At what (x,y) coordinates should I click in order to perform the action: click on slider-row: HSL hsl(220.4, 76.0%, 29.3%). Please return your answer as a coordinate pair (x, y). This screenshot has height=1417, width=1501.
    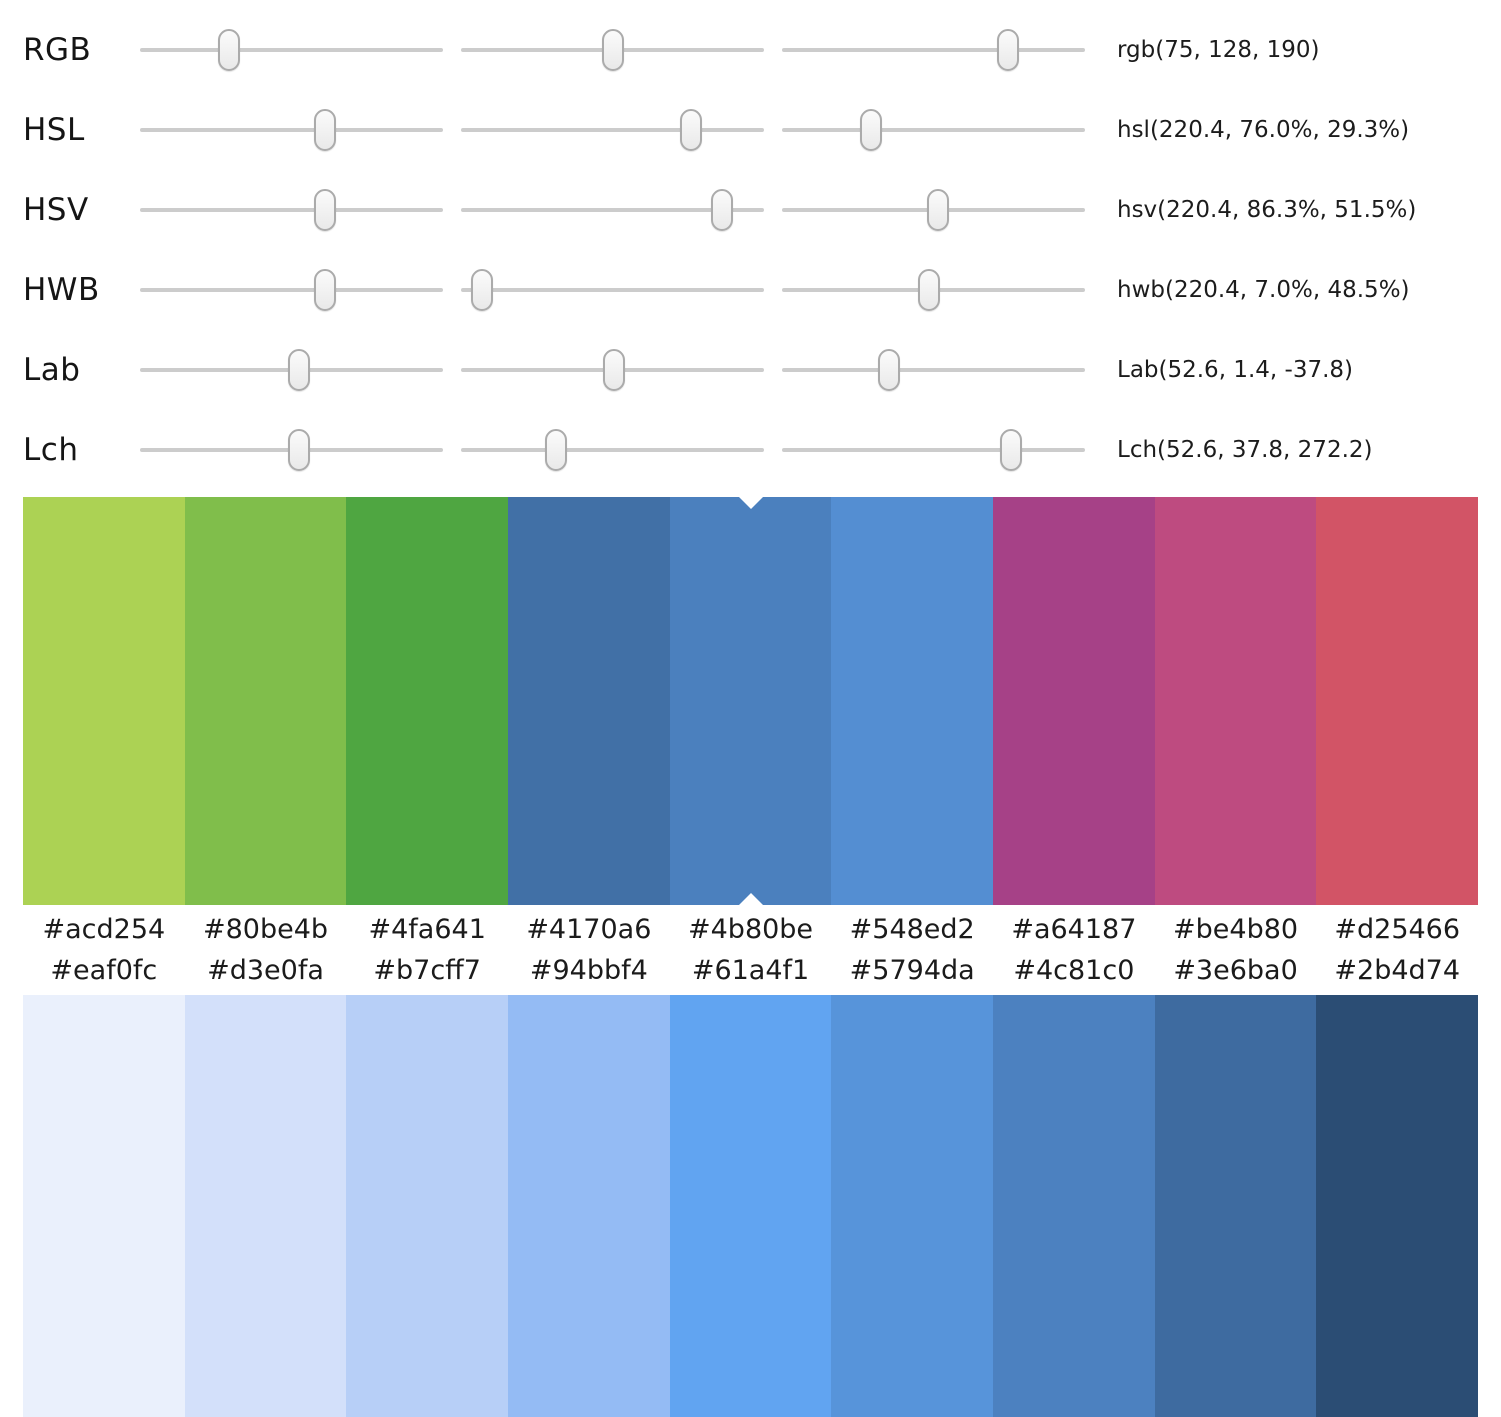
    Looking at the image, I should click on (762, 130).